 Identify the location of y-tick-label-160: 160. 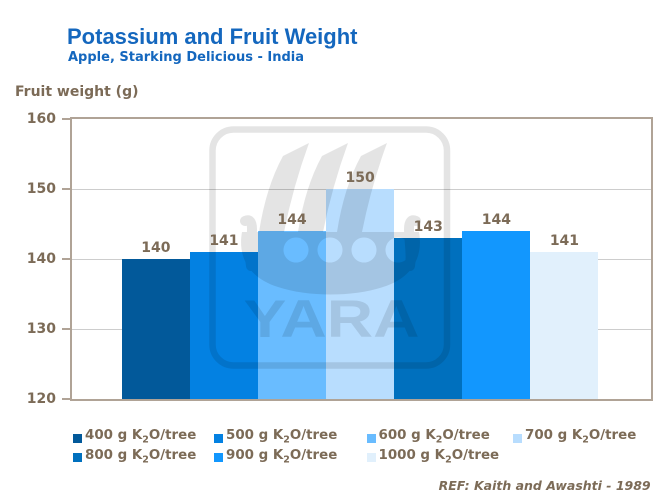
(41, 118).